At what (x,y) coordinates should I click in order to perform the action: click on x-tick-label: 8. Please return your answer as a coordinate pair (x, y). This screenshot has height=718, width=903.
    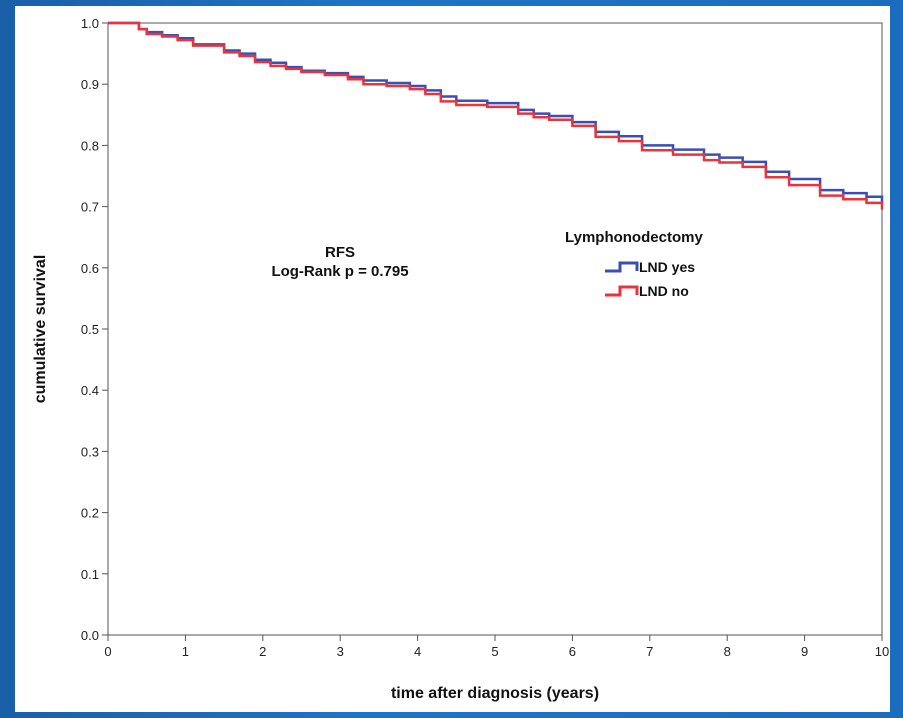
    Looking at the image, I should click on (727, 651).